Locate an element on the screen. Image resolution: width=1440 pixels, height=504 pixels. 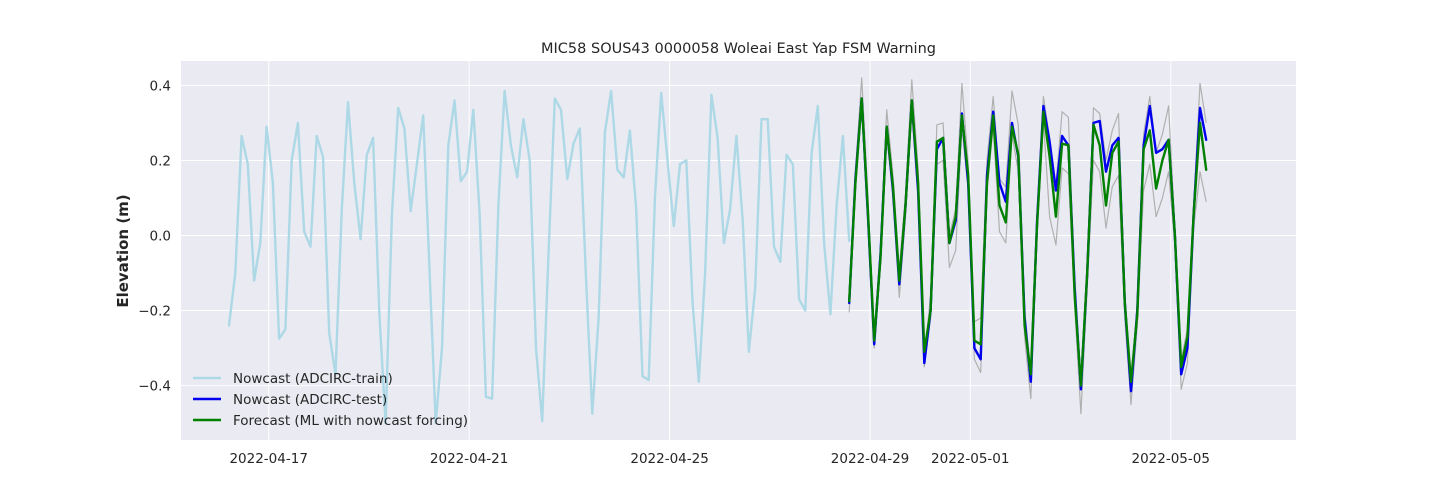
series-line-forecast is located at coordinates (1028, 242).